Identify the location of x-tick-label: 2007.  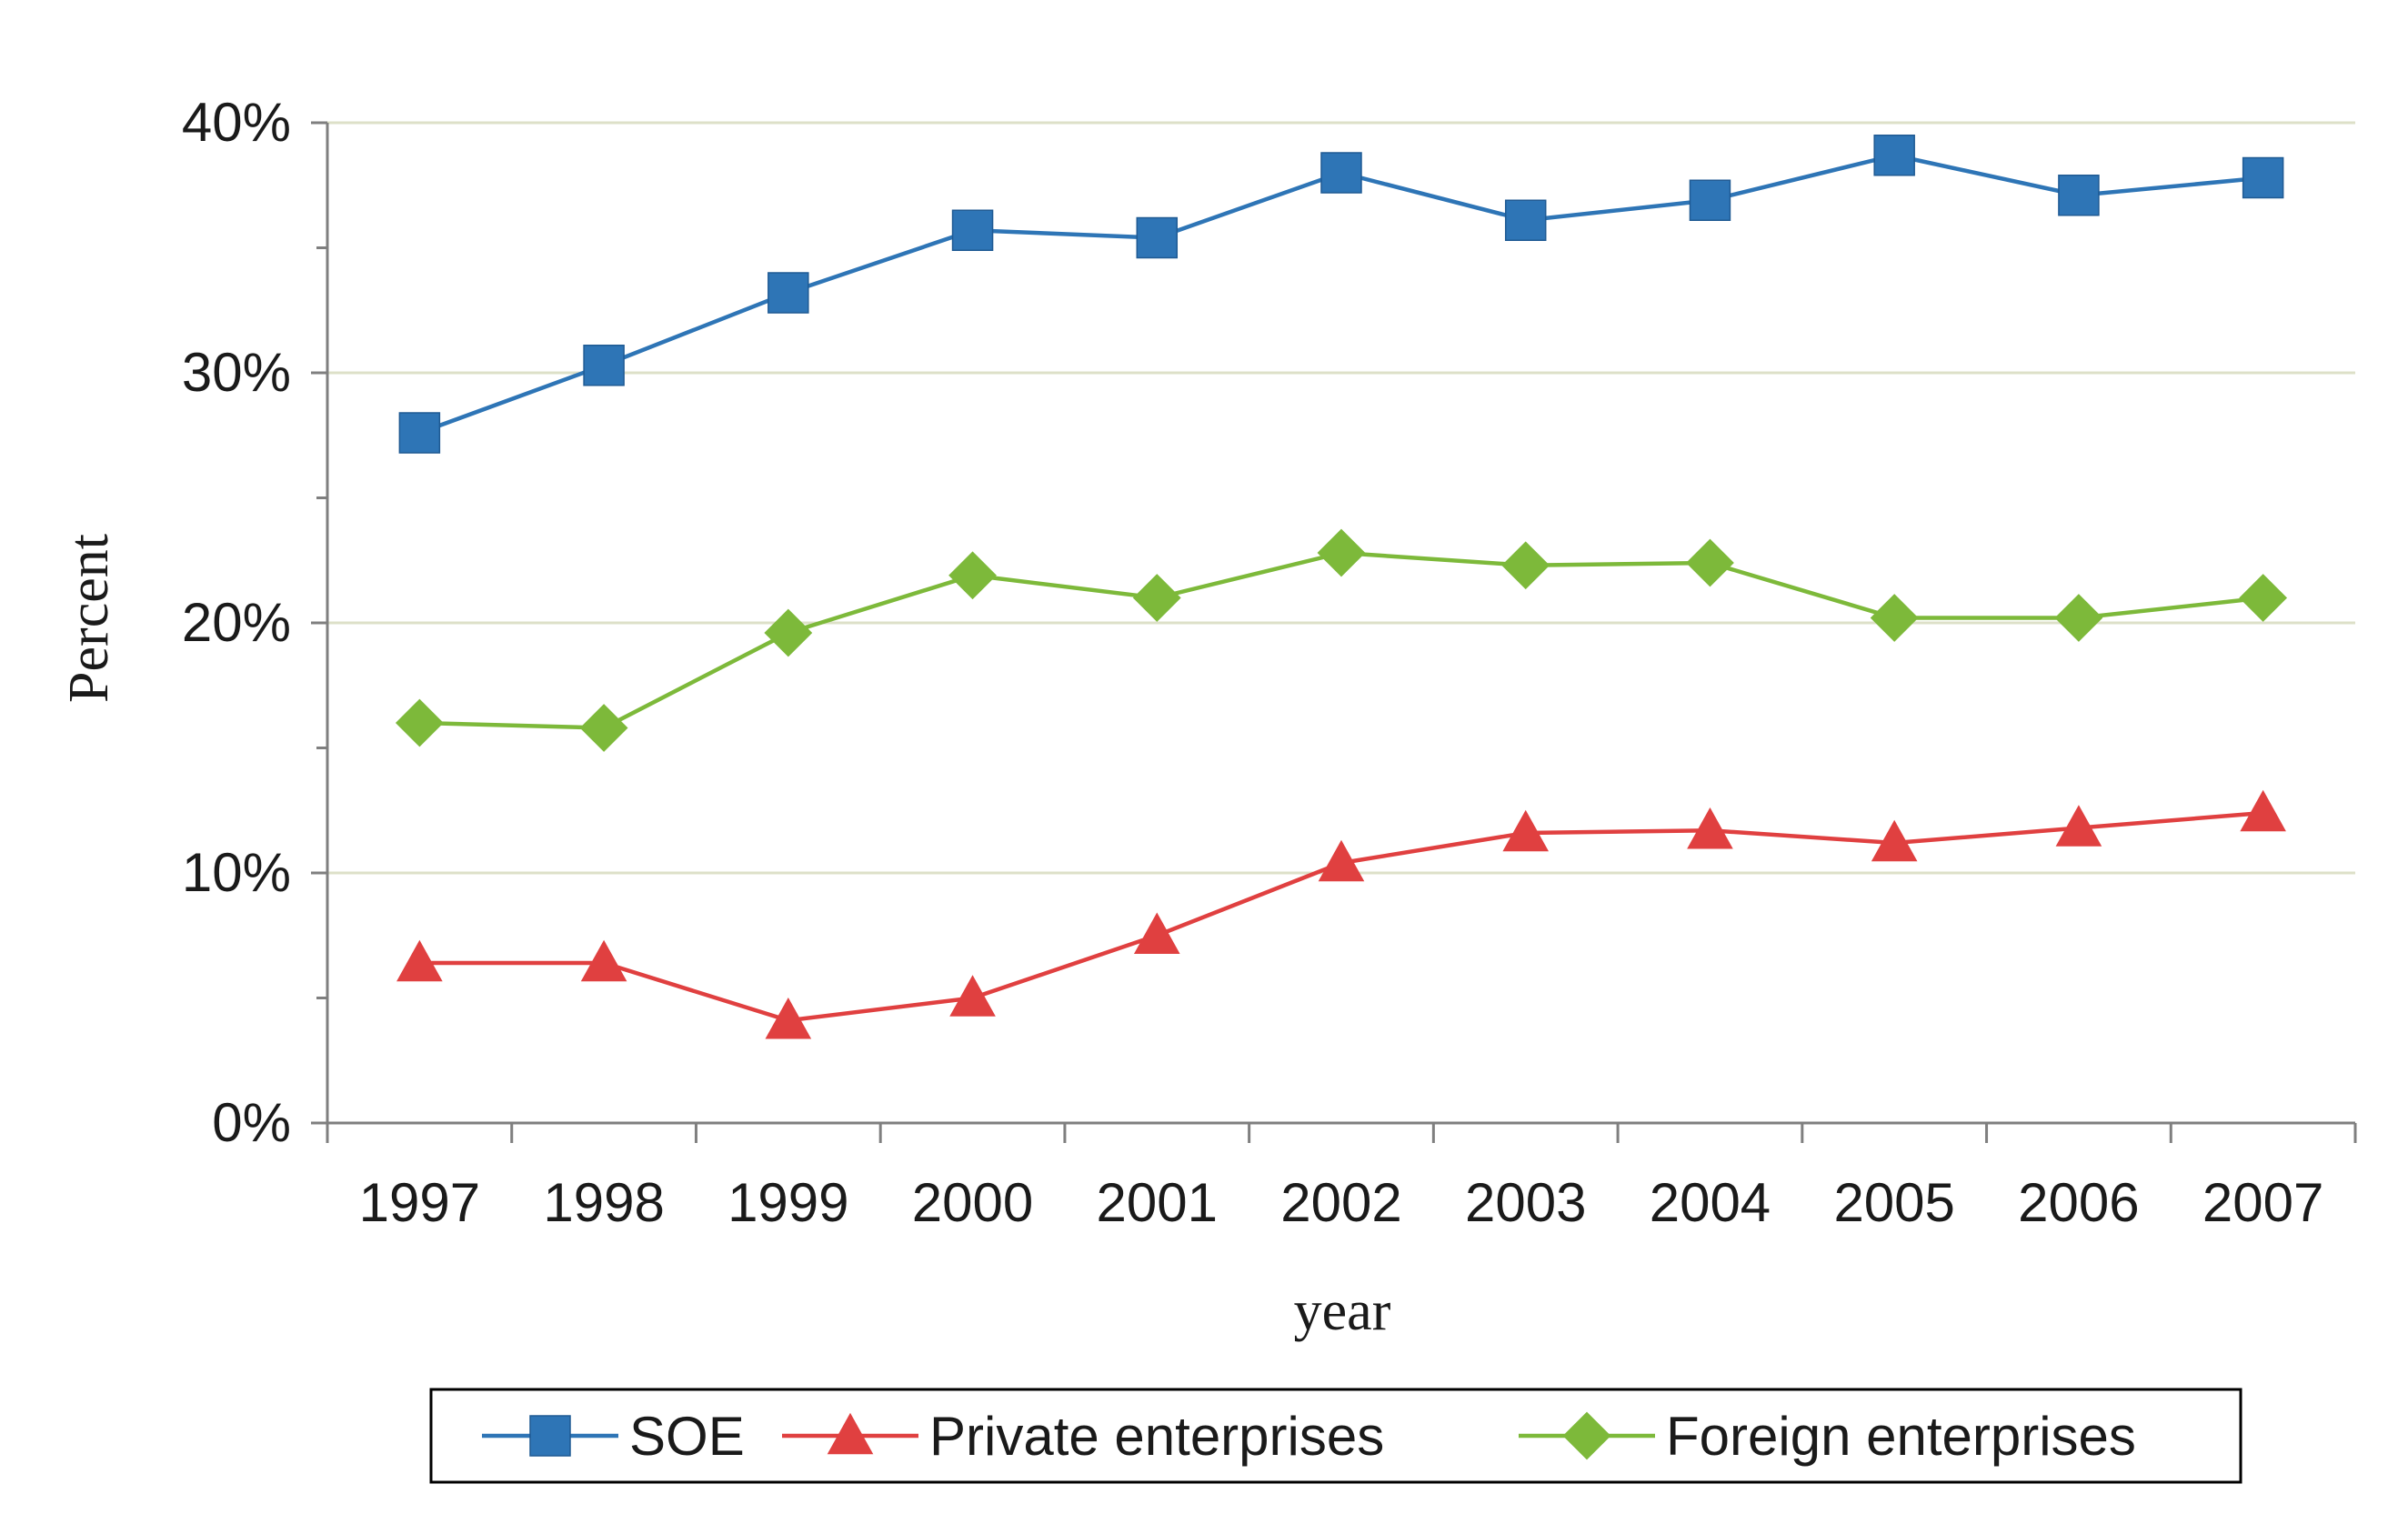
(2262, 1202).